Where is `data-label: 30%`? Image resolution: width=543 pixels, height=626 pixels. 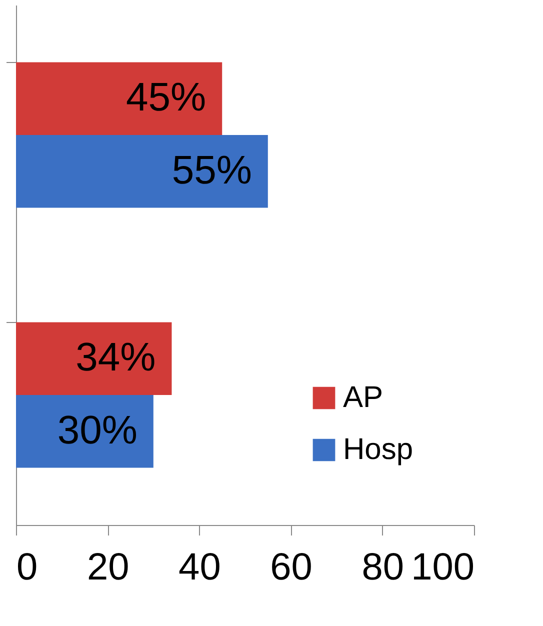
data-label: 30% is located at coordinates (97, 430).